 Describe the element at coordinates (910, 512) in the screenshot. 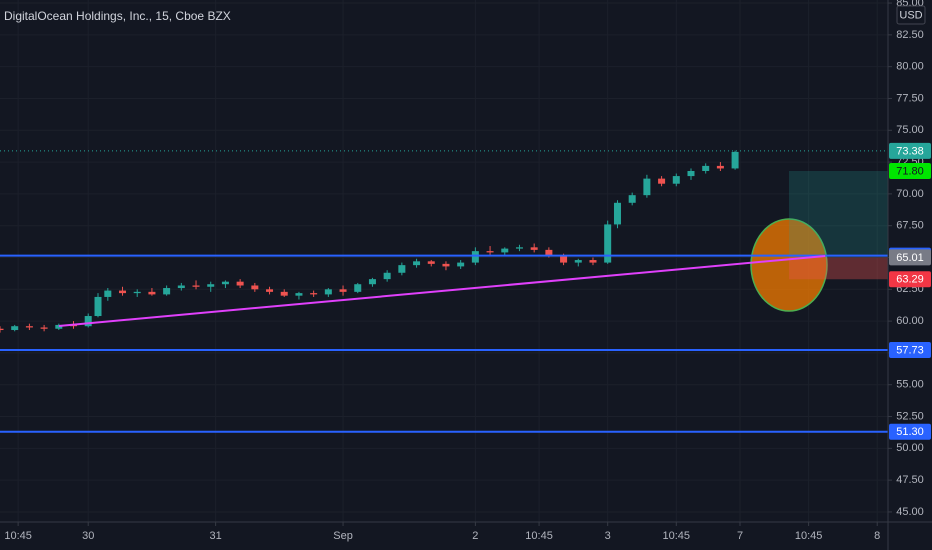

I see `y-tick-label: 45.00` at that location.